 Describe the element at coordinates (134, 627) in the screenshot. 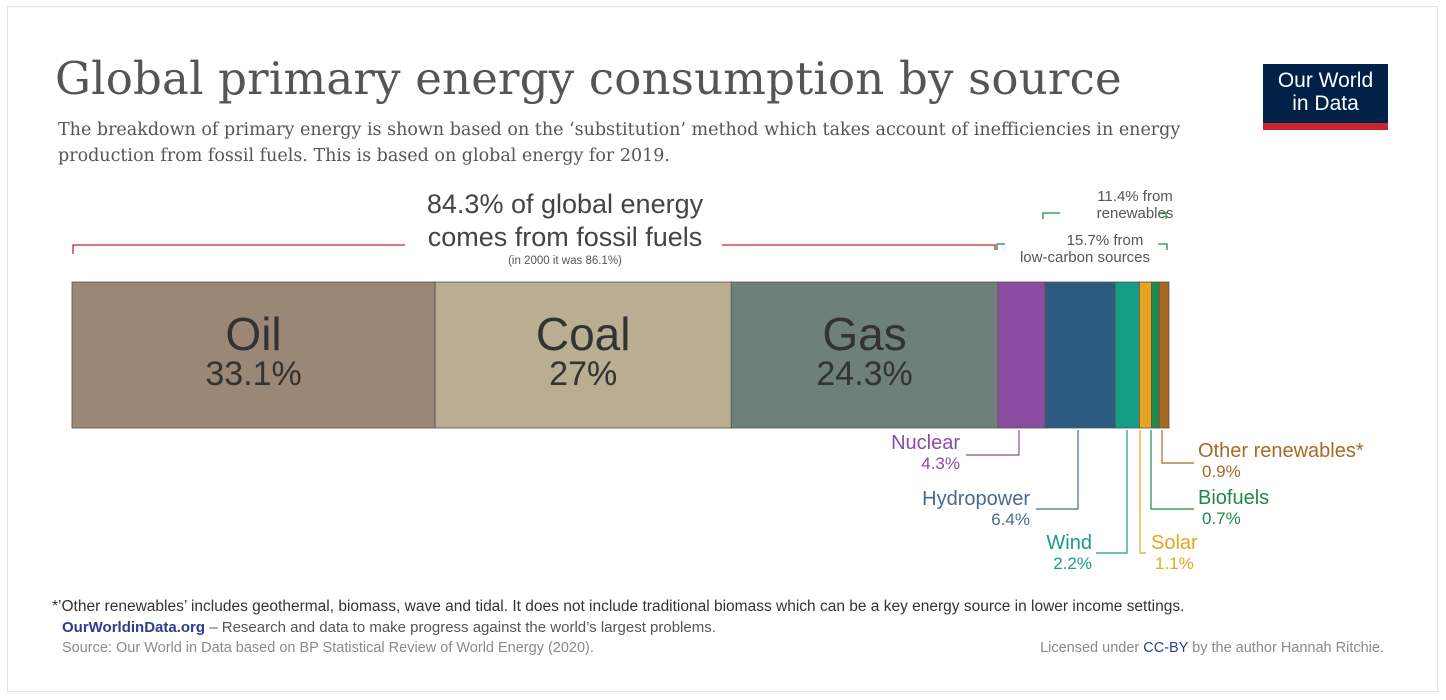

I see `site-link: OurWorldinData.org` at that location.